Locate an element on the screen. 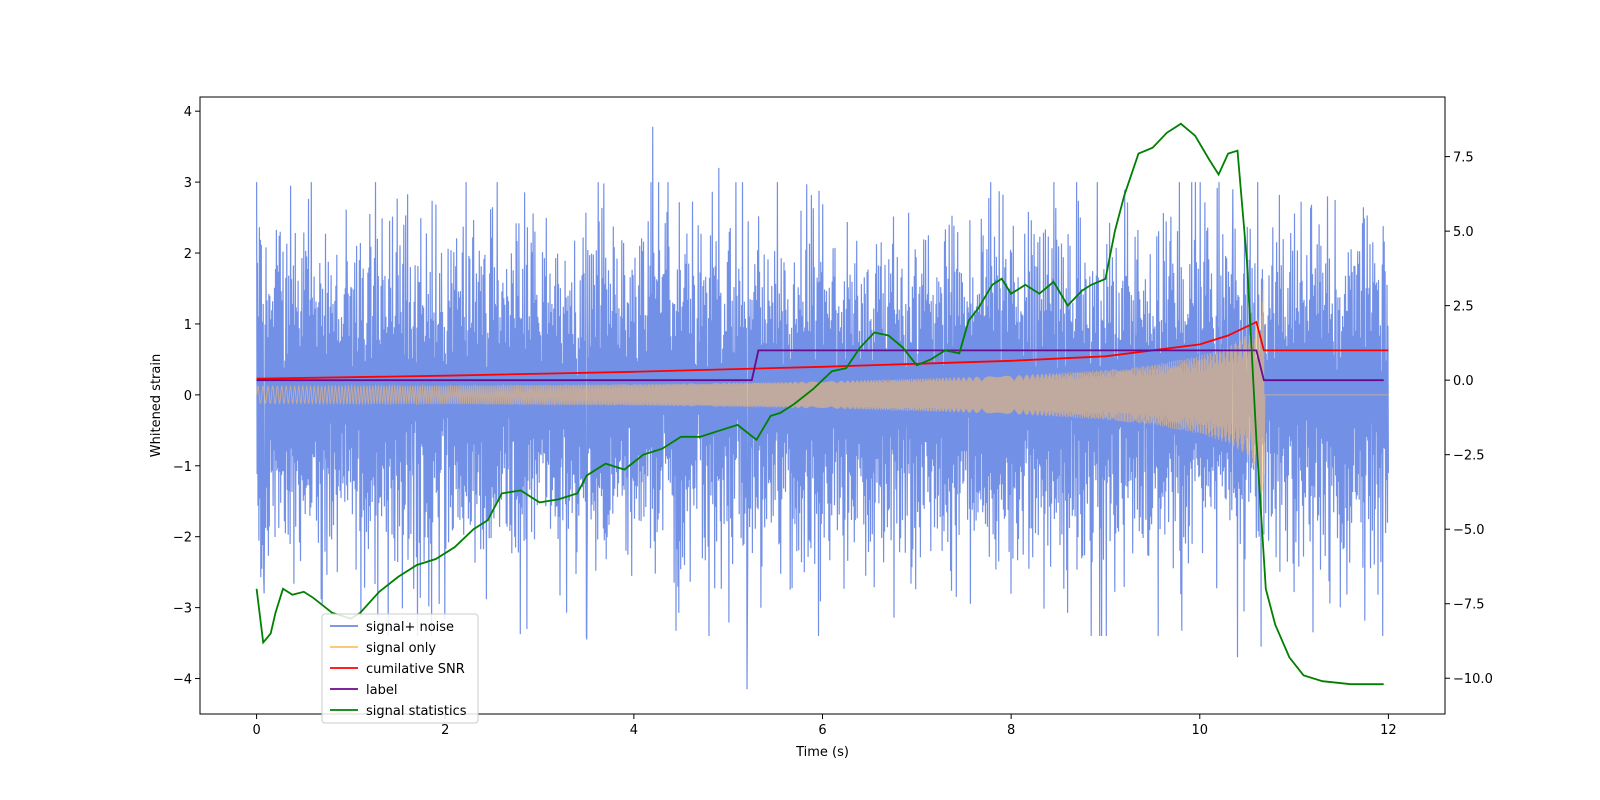 Image resolution: width=1600 pixels, height=800 pixels. x-tick-label: 10 is located at coordinates (1199, 730).